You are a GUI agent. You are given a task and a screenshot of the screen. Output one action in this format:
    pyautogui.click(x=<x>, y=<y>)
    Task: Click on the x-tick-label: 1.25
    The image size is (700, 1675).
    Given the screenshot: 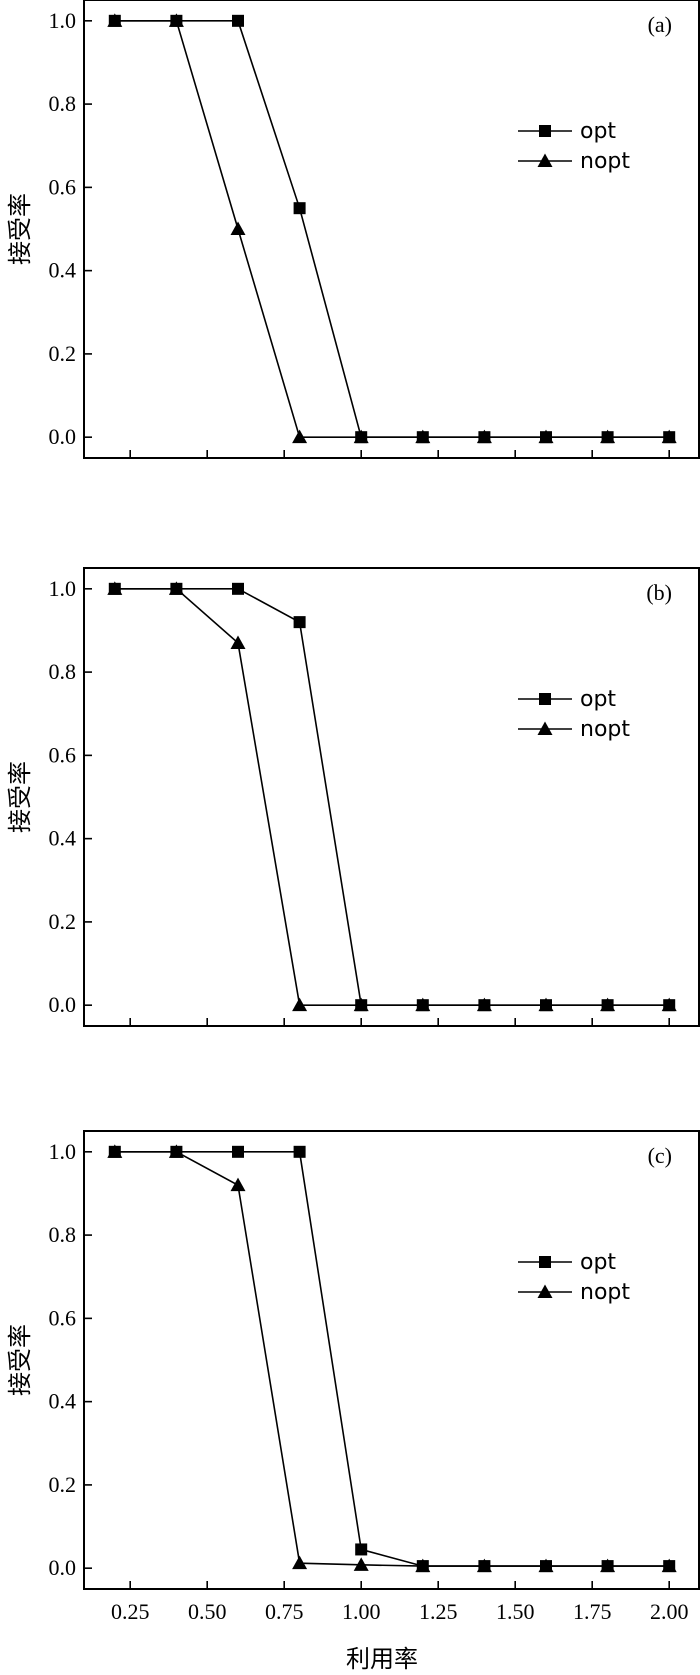 What is the action you would take?
    pyautogui.click(x=438, y=1611)
    